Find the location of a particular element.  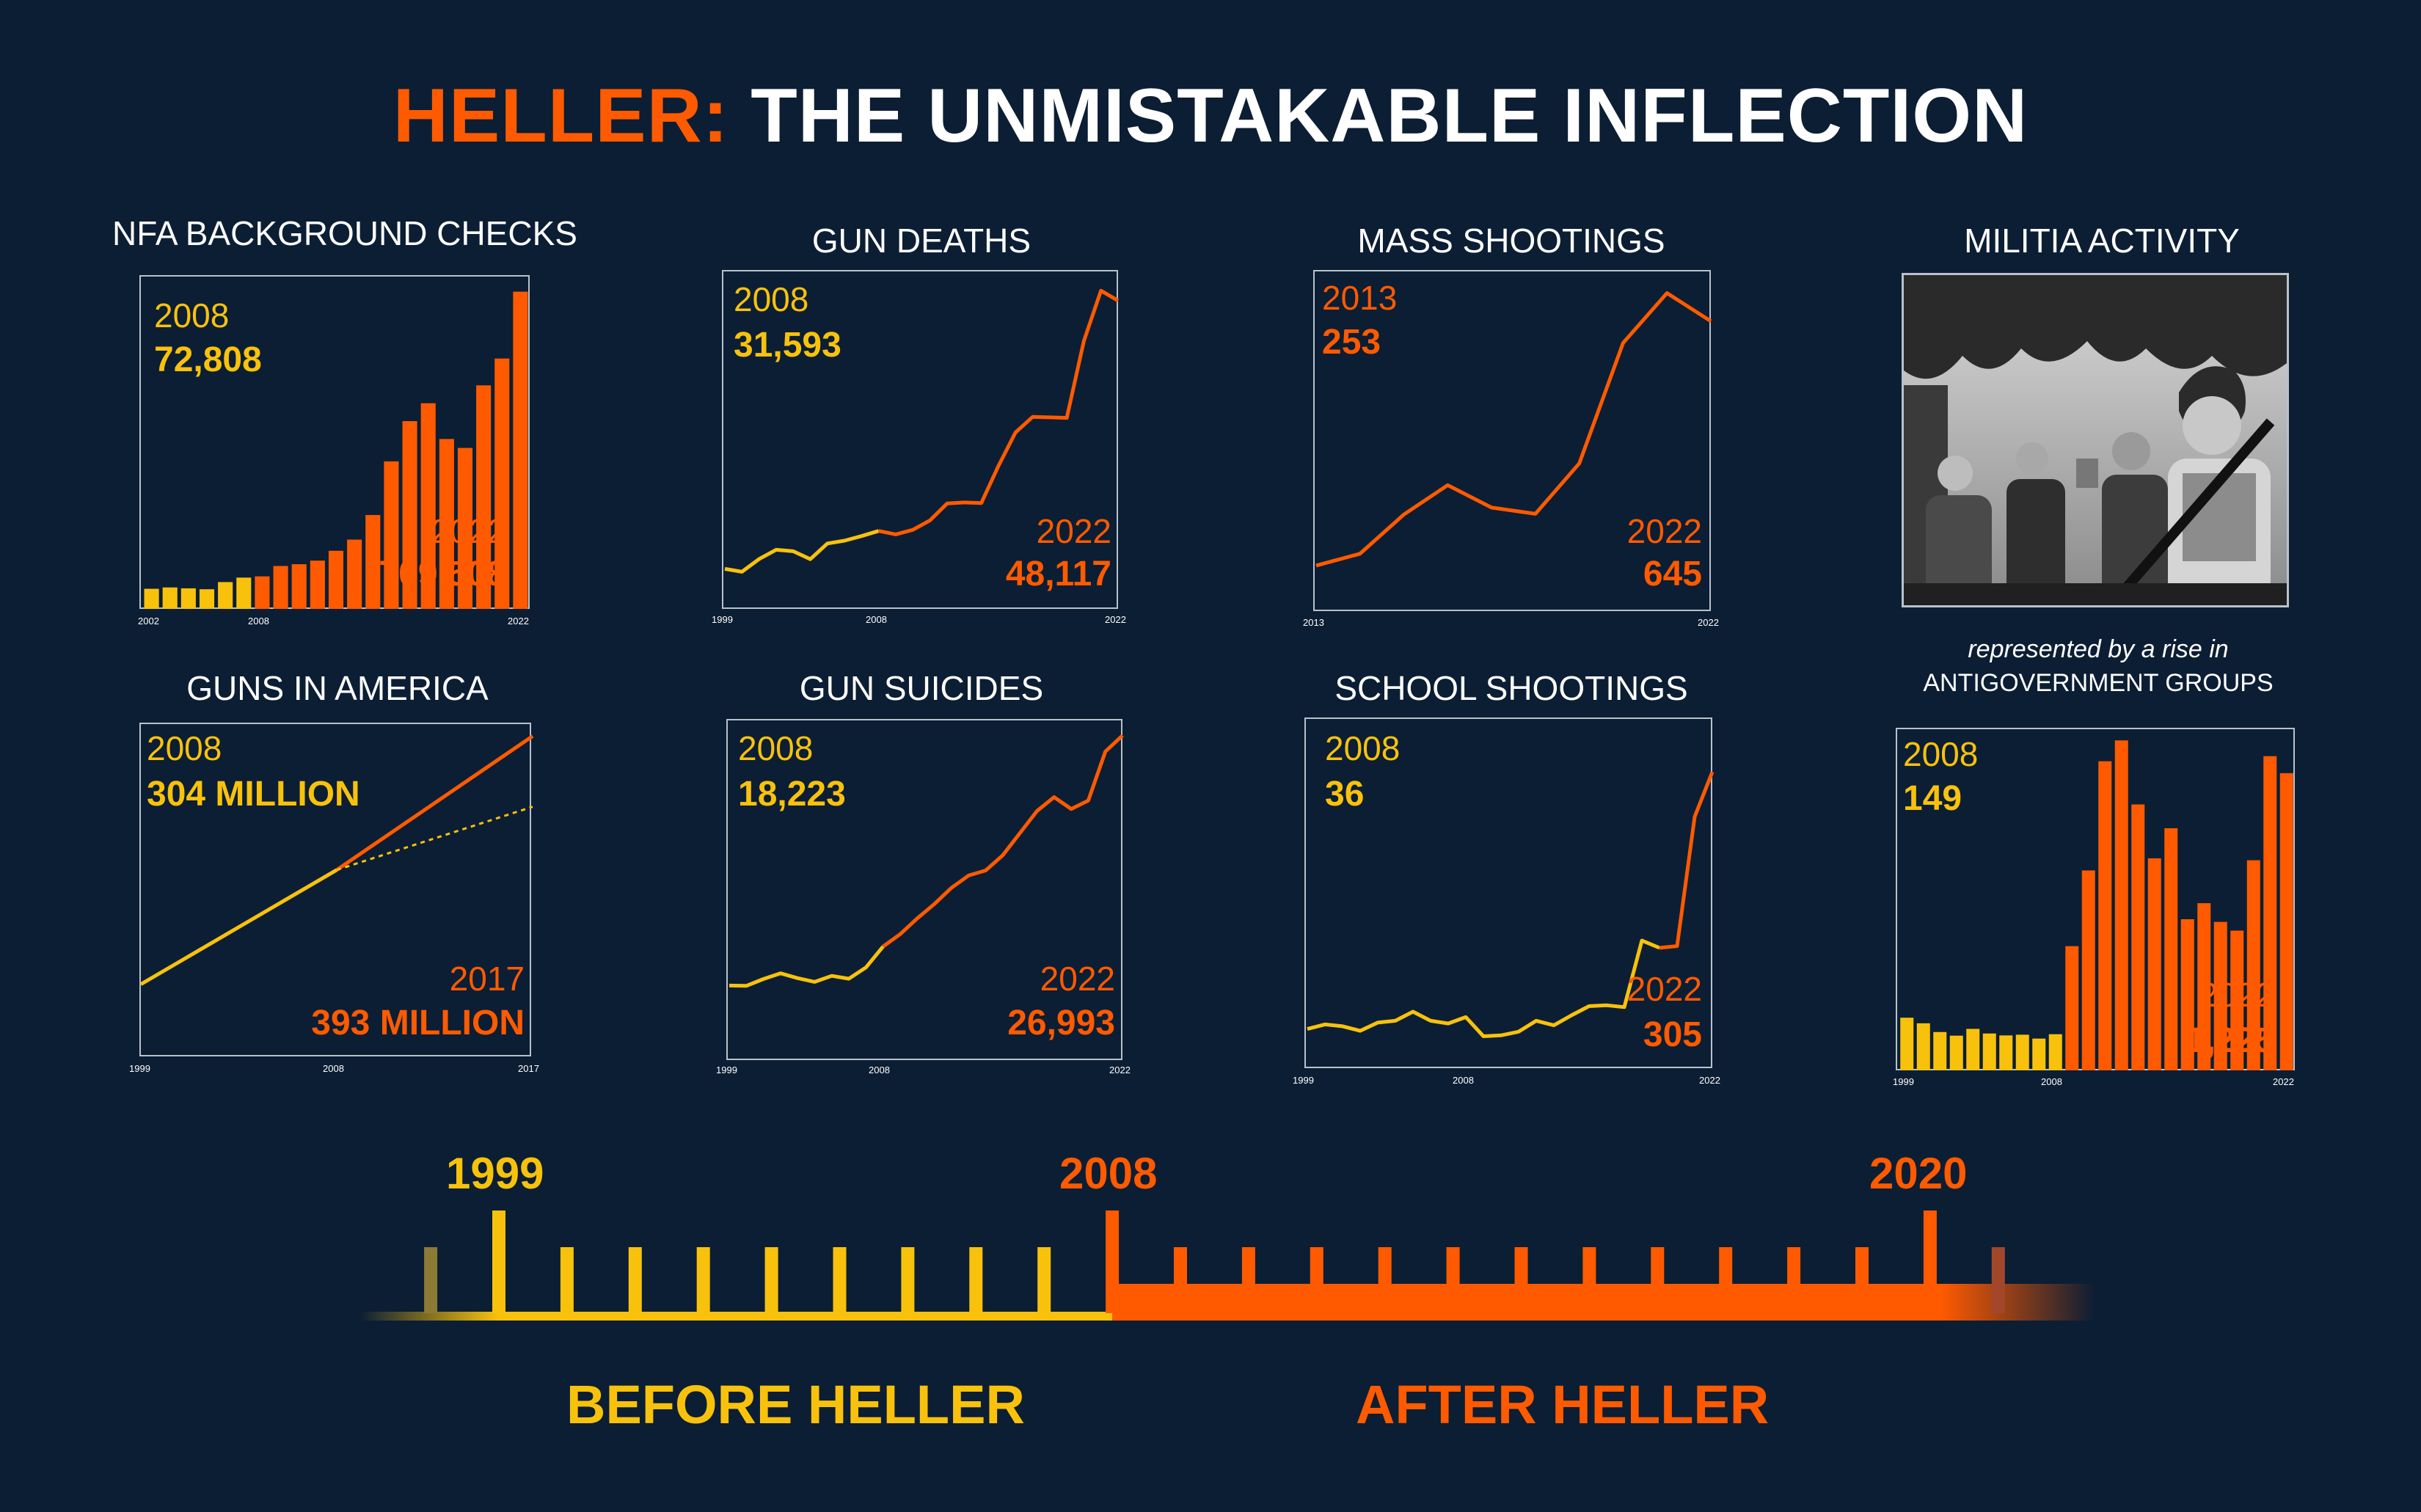

timeline-tick-2020 is located at coordinates (1930, 1261).